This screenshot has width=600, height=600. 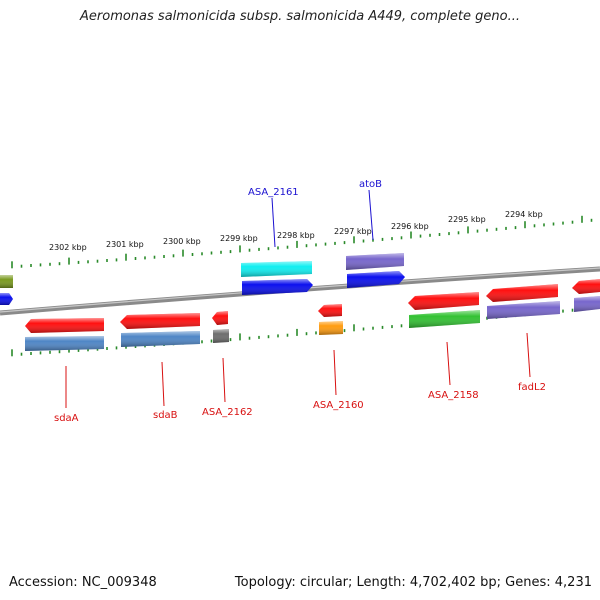 What do you see at coordinates (182, 241) in the screenshot?
I see `scale-label-2300: 2300 kbp` at bounding box center [182, 241].